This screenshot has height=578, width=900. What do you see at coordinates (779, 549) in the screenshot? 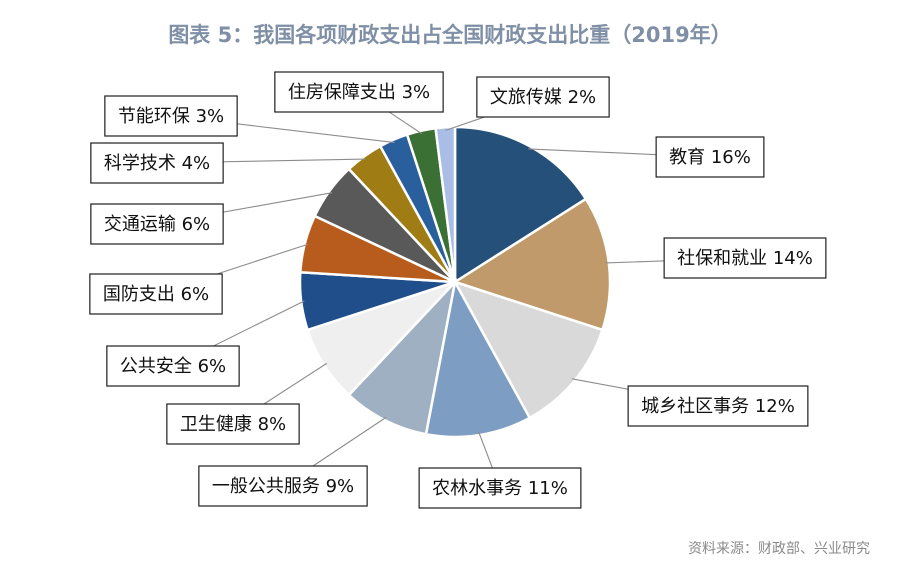
I see `source-note: 资料来源：财政部、兴业研究` at bounding box center [779, 549].